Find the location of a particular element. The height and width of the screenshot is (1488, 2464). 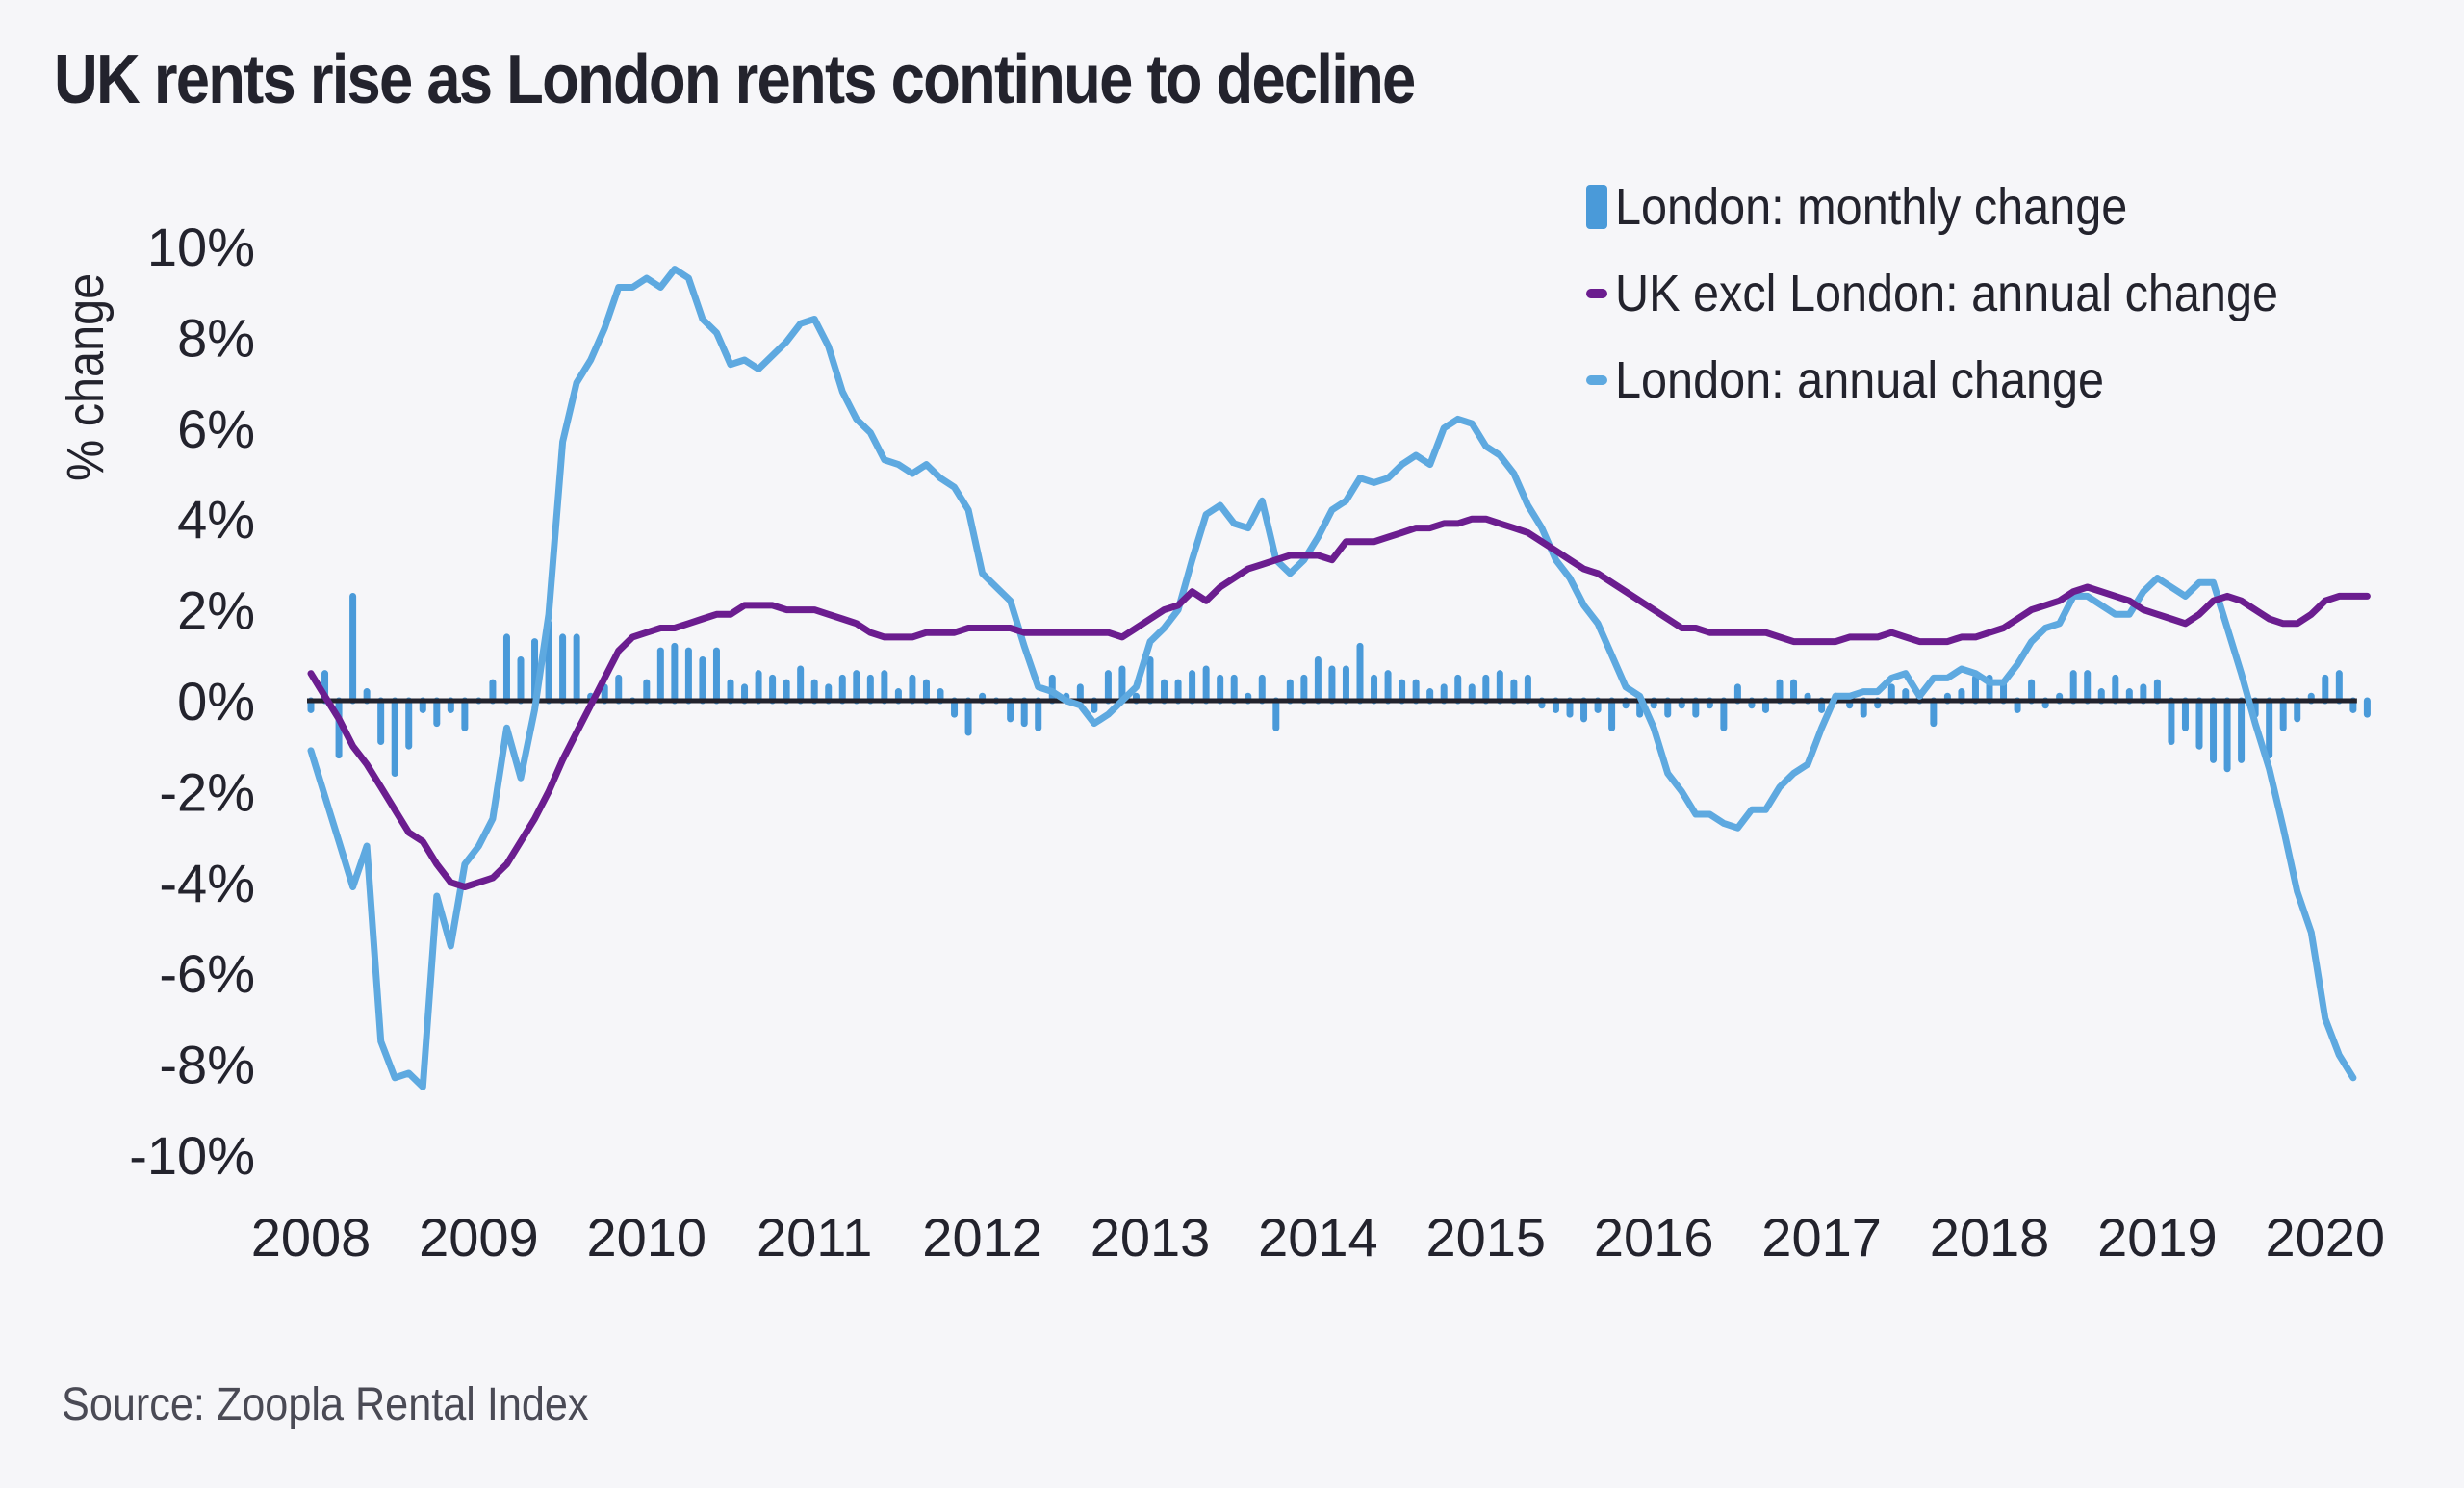

y-tick-label: -6% is located at coordinates (207, 974).